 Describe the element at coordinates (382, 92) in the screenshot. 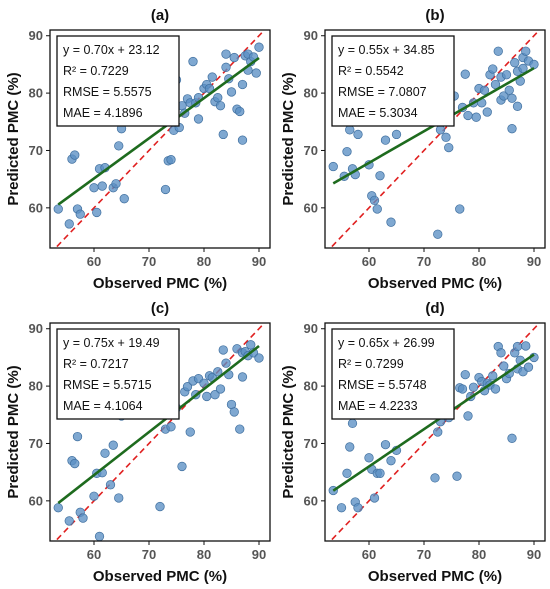

I see `stat-line: RMSE = 7.0807` at that location.